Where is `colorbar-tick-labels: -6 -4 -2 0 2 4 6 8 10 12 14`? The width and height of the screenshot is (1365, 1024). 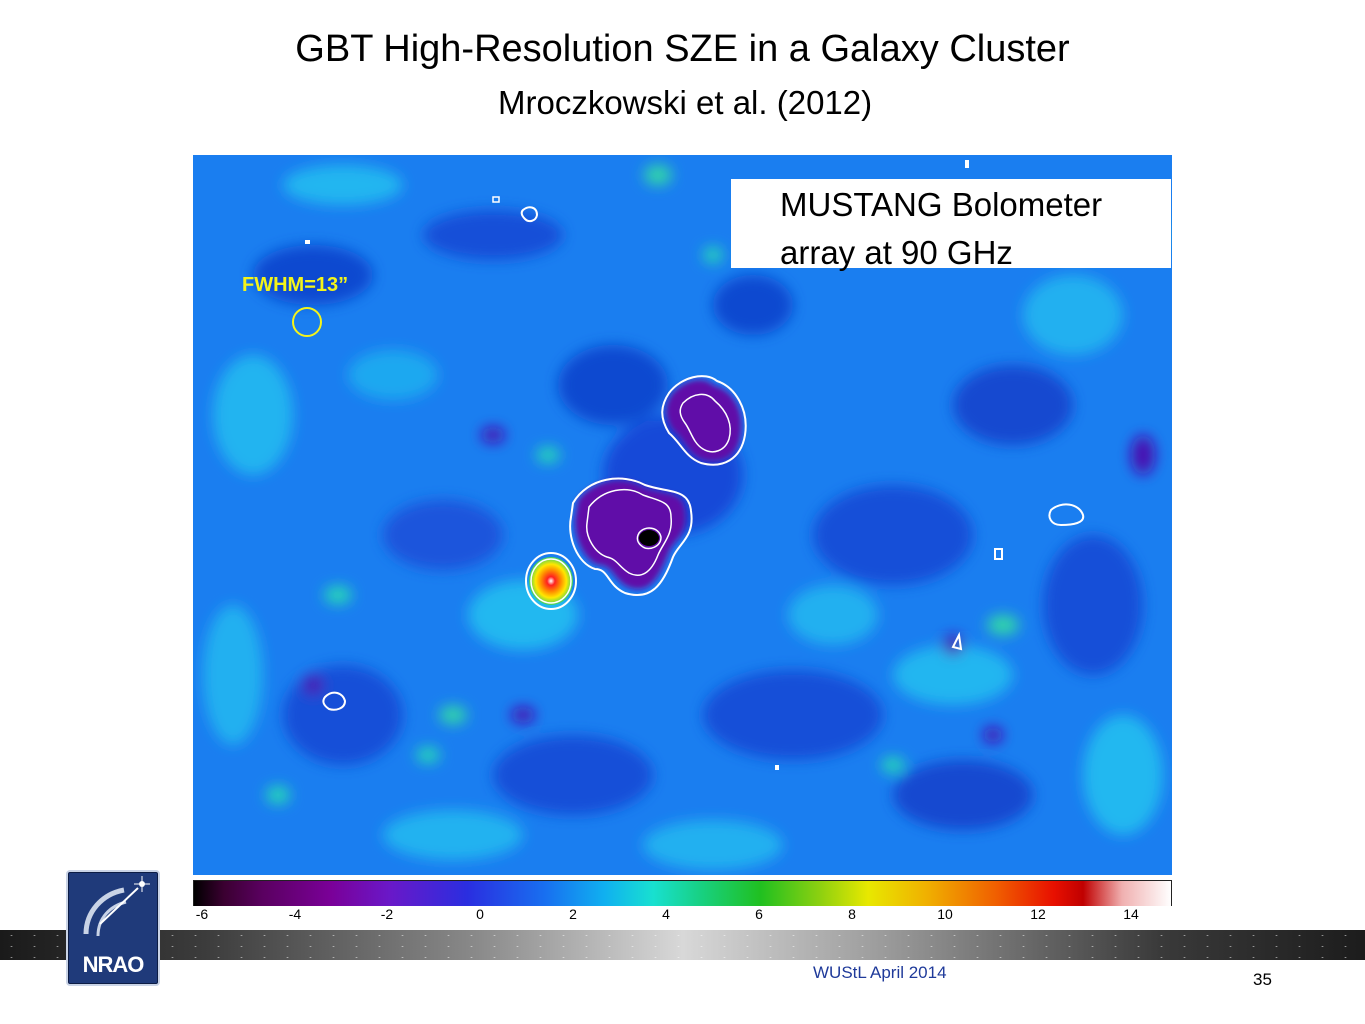 colorbar-tick-labels: -6 -4 -2 0 2 4 6 8 10 12 14 is located at coordinates (682, 920).